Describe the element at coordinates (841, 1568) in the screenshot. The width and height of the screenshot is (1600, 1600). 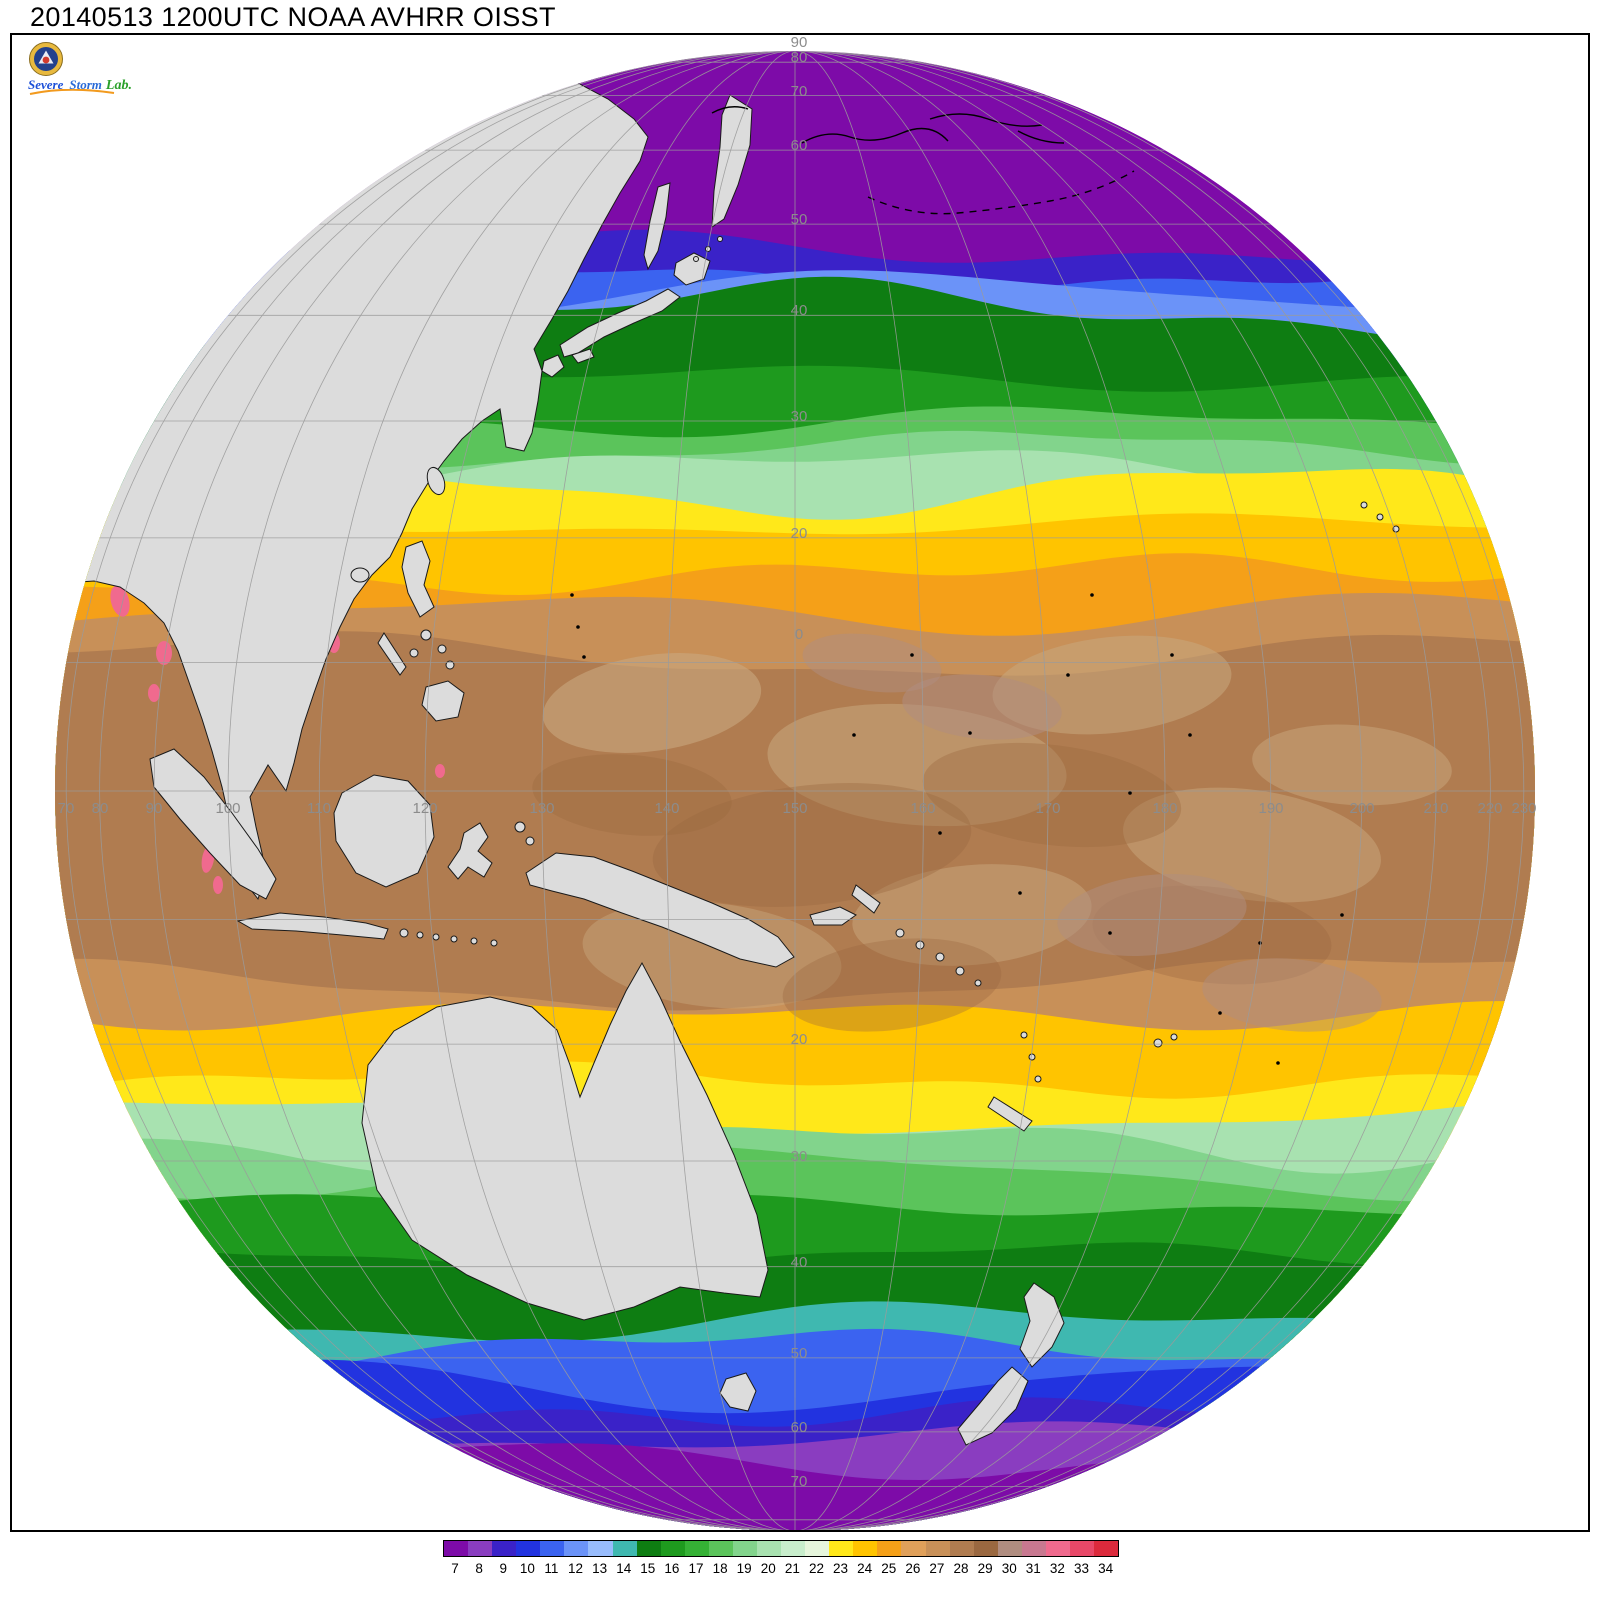
I see `colorbar-tick-label: 23` at that location.